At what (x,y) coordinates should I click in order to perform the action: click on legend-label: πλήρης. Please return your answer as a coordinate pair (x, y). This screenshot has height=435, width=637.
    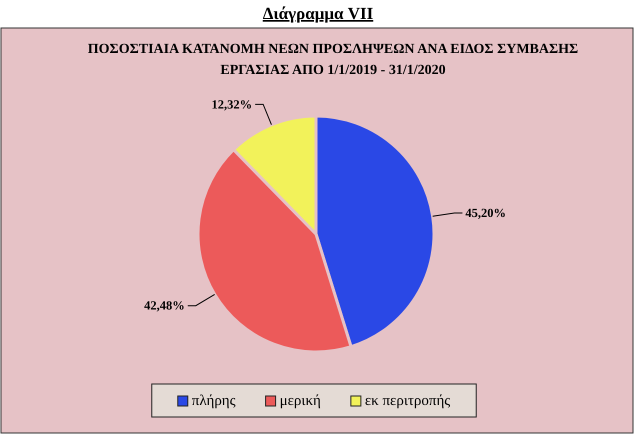
    Looking at the image, I should click on (214, 401).